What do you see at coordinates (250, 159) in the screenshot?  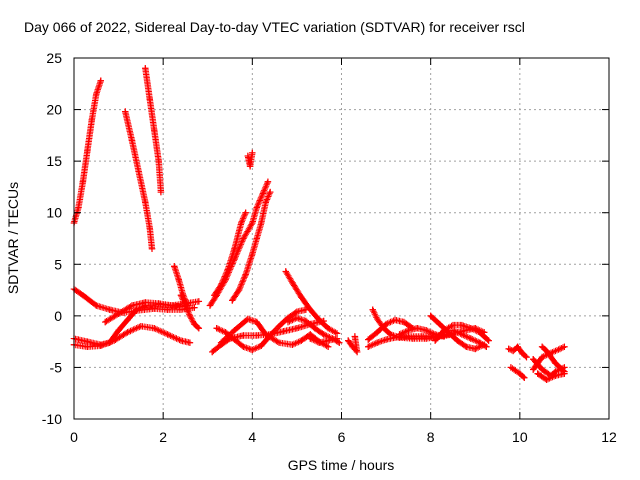 I see `series-arc-spike` at bounding box center [250, 159].